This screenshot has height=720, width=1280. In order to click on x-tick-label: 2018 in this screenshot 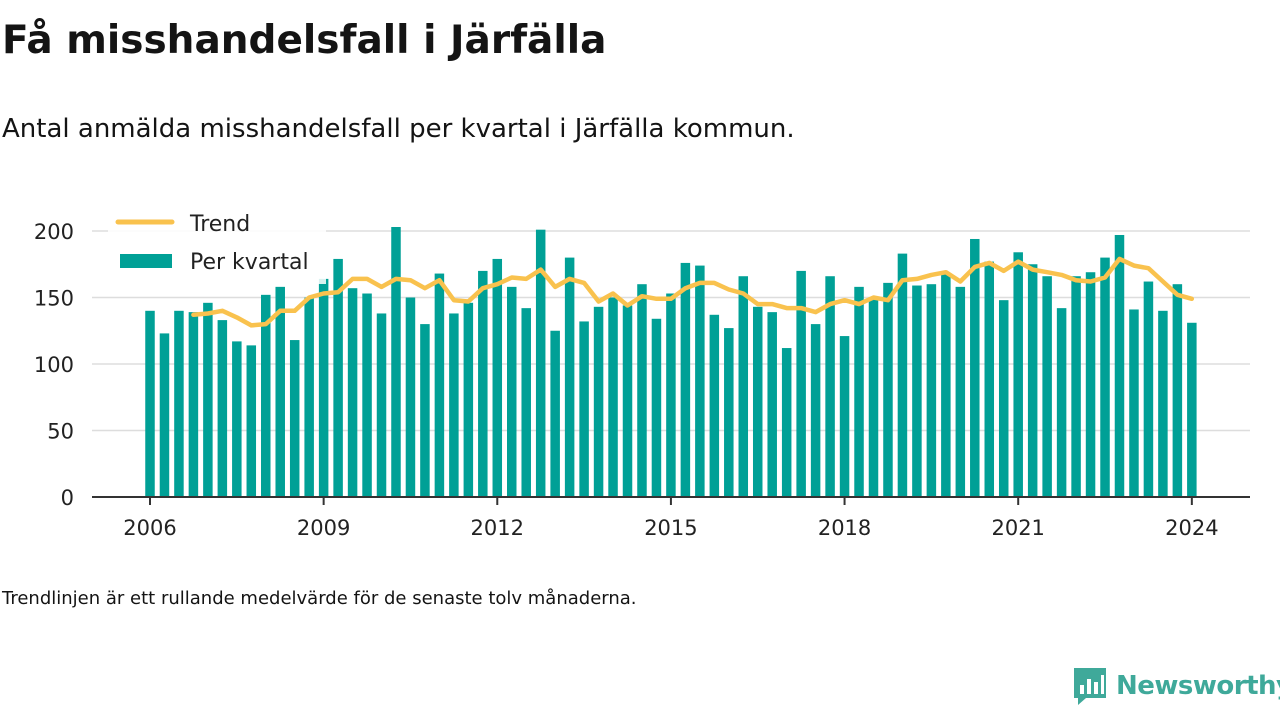, I will do `click(844, 528)`.